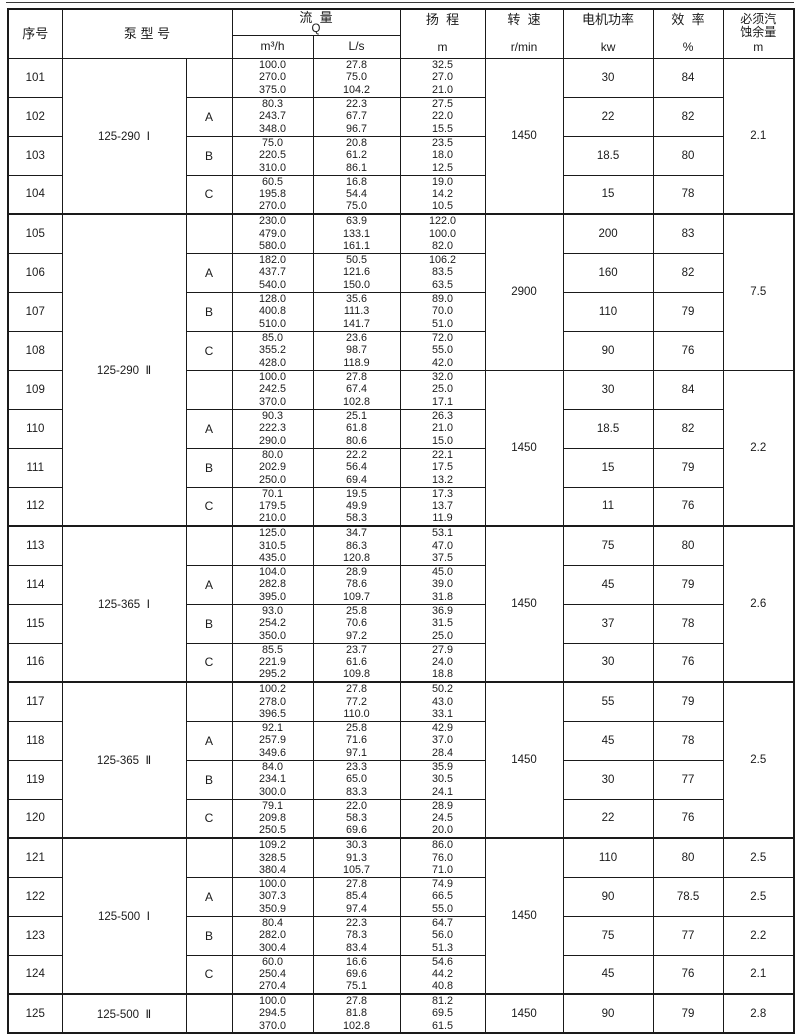 The image size is (800, 1035). I want to click on npsh-title-line2: 蚀余量, so click(758, 32).